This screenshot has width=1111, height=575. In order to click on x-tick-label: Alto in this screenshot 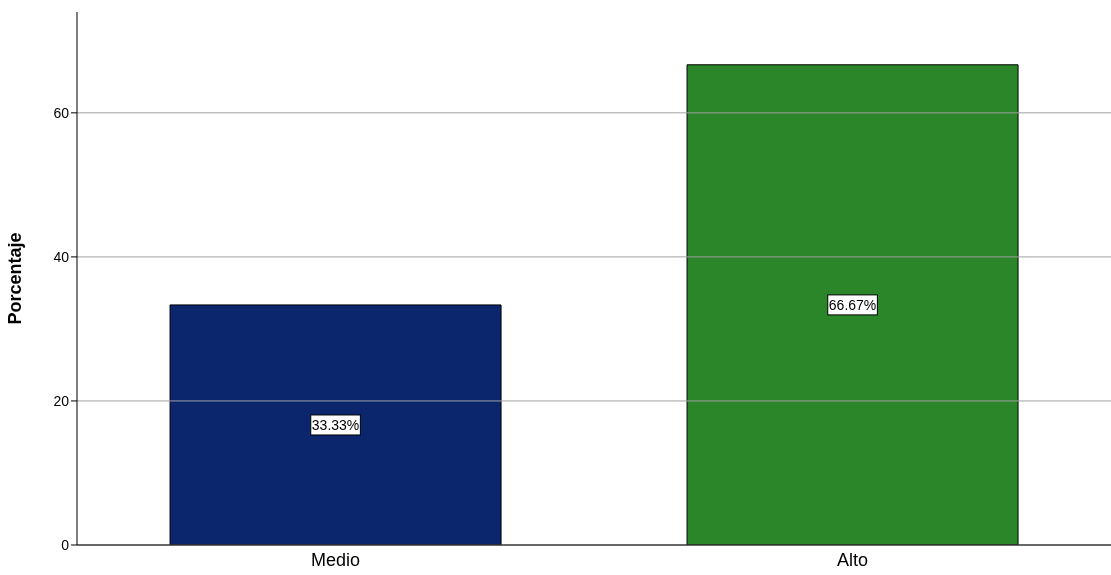, I will do `click(852, 559)`.